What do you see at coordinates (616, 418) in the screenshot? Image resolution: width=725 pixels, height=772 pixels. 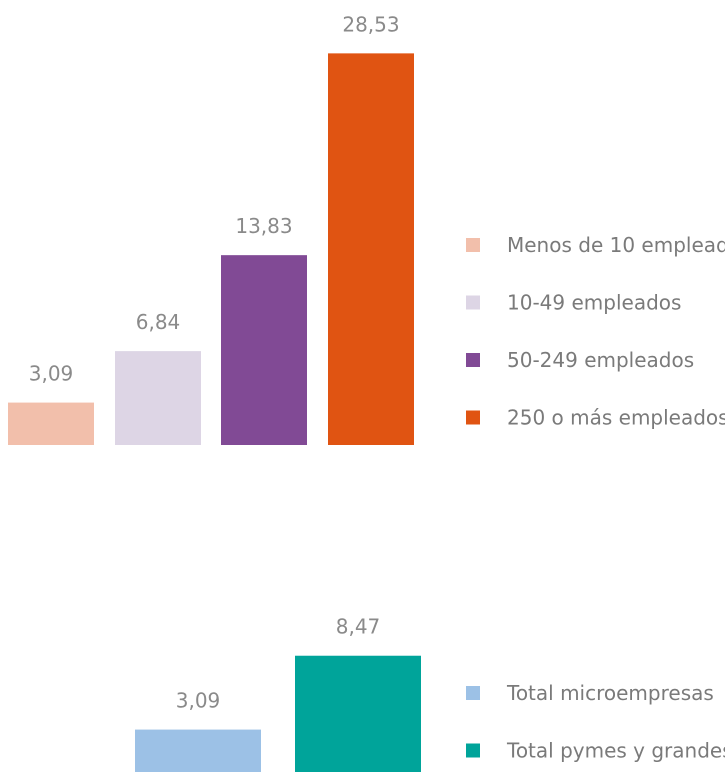 I see `legend-label-250-o-mas-empleados: 250 o más empleados` at bounding box center [616, 418].